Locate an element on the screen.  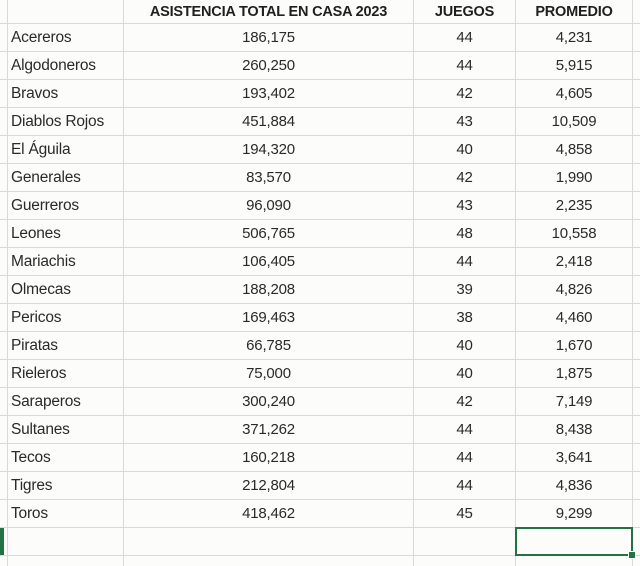
average-cell: 2,418 is located at coordinates (574, 261).